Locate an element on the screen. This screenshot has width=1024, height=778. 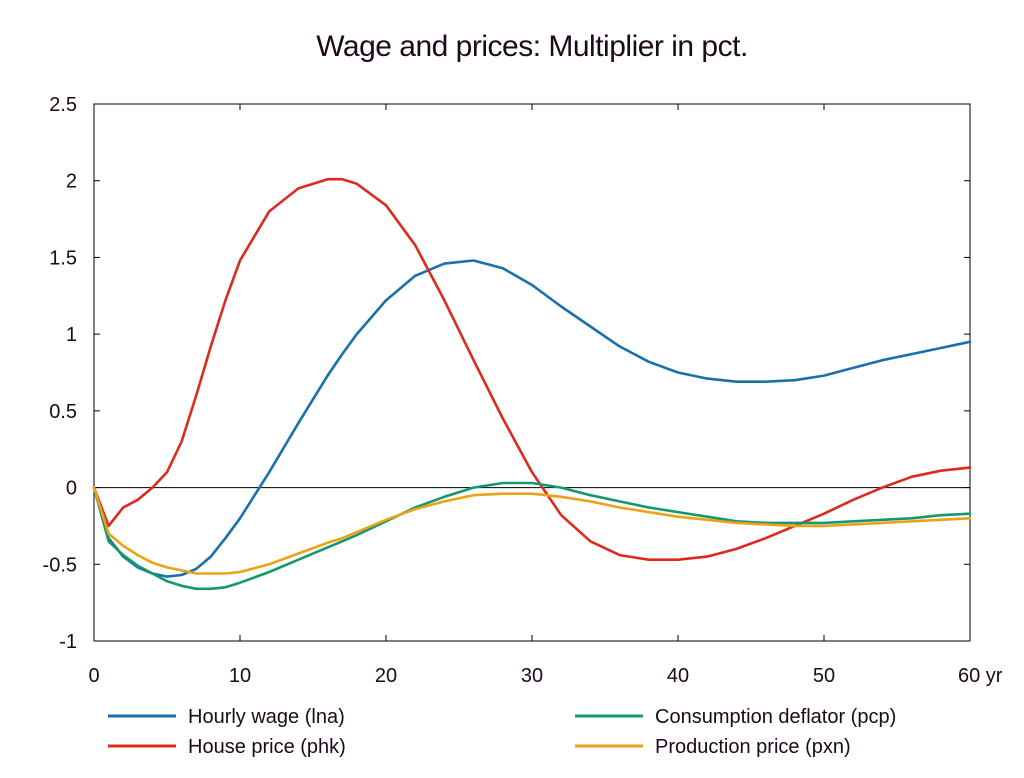
chart-title: Wage and prices: Multiplier in pct. is located at coordinates (532, 46).